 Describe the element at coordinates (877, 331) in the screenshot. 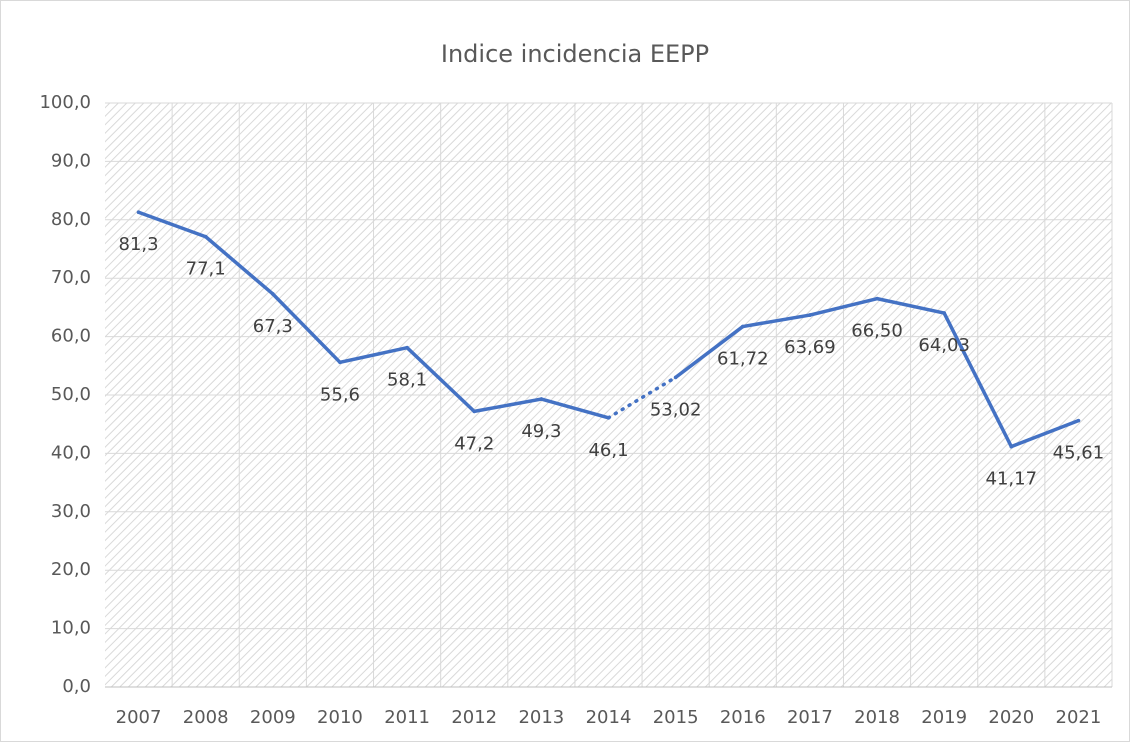

I see `data-label: 66,50` at that location.